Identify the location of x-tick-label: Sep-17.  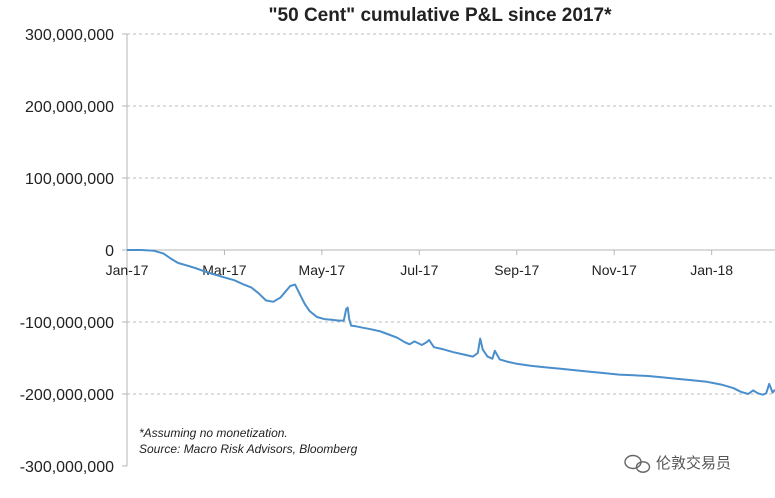
(516, 270).